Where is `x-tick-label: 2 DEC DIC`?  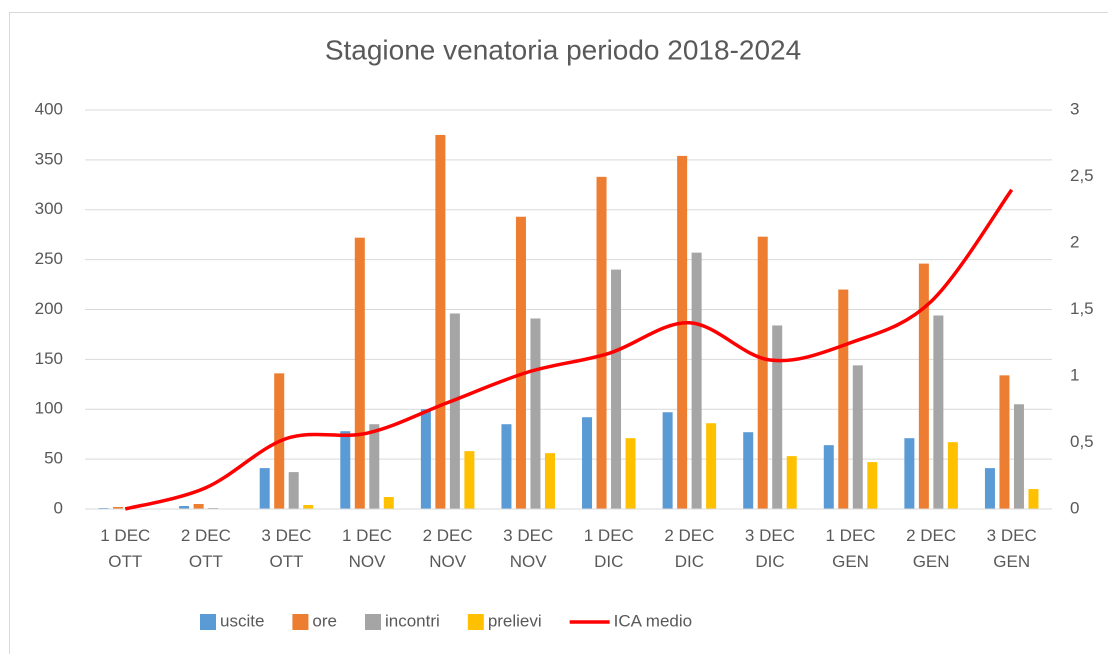 x-tick-label: 2 DEC DIC is located at coordinates (689, 548).